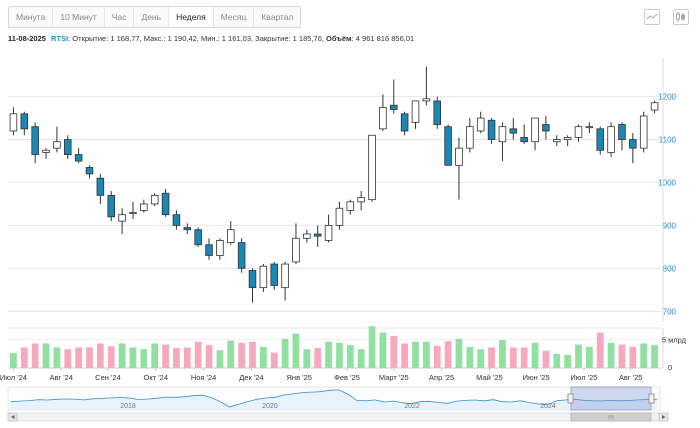  What do you see at coordinates (670, 225) in the screenshot?
I see `price-tick-label: 900` at bounding box center [670, 225].